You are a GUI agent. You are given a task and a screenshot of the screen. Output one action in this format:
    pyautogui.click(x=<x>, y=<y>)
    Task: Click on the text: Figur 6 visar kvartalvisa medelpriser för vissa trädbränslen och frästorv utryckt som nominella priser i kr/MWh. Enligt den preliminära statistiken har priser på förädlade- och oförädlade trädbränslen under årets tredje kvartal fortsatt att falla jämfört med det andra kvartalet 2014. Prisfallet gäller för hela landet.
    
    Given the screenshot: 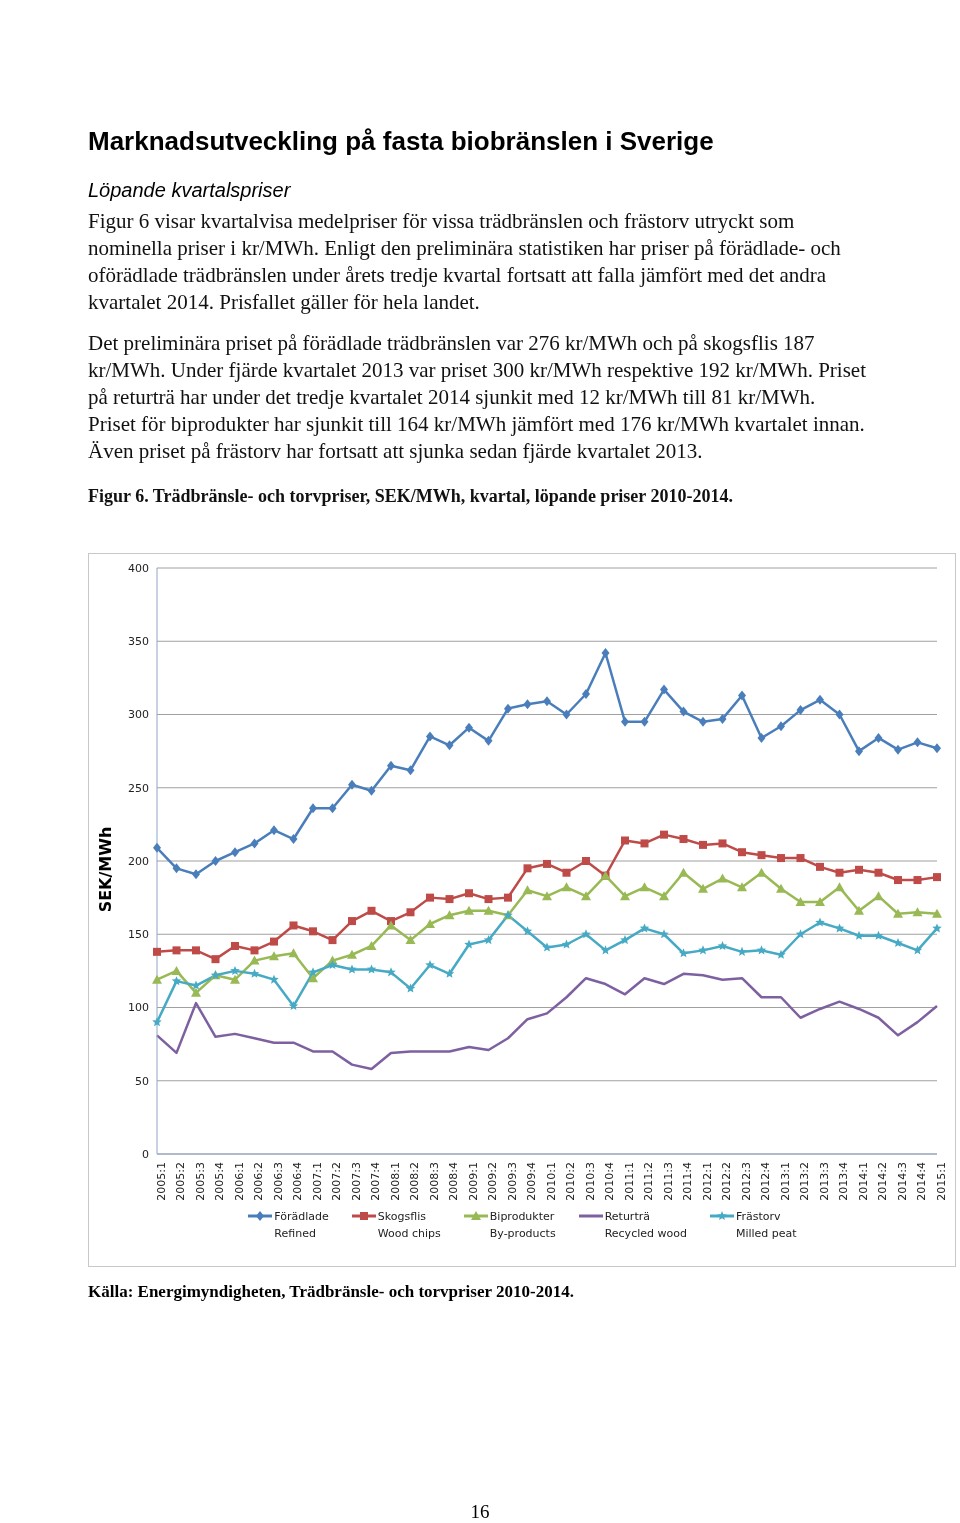 What is the action you would take?
    pyautogui.click(x=465, y=262)
    